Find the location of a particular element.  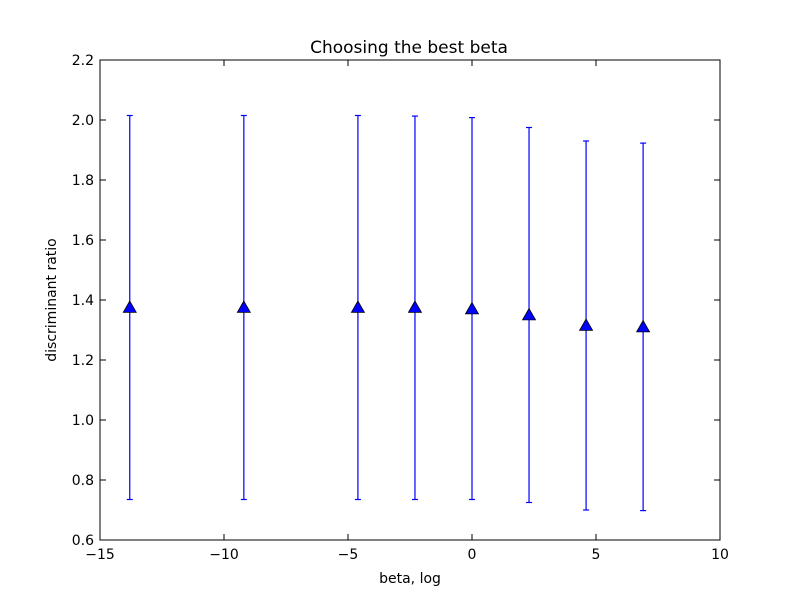

x-axis-label: beta, log is located at coordinates (410, 579).